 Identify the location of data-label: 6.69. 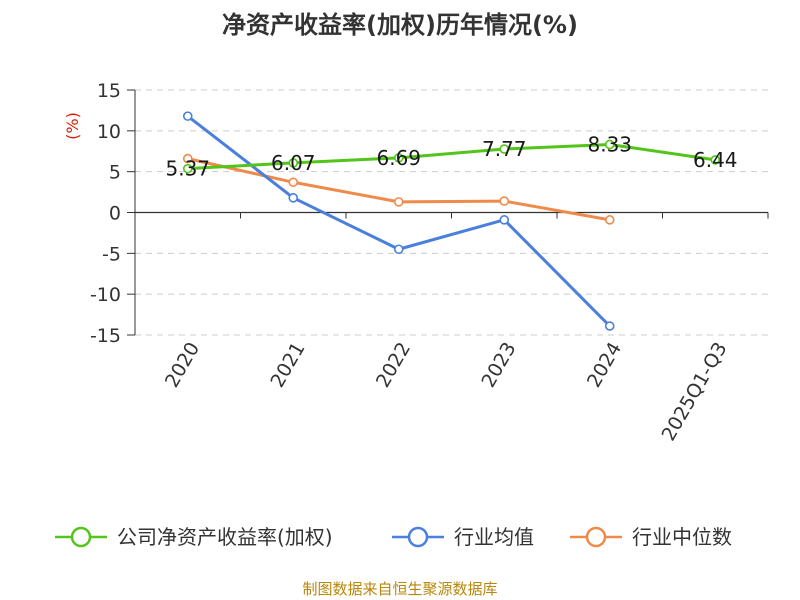
(398, 158).